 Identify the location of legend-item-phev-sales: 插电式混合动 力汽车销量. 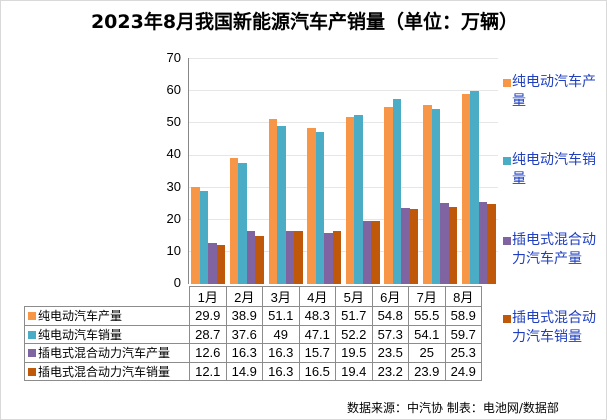
(554, 328).